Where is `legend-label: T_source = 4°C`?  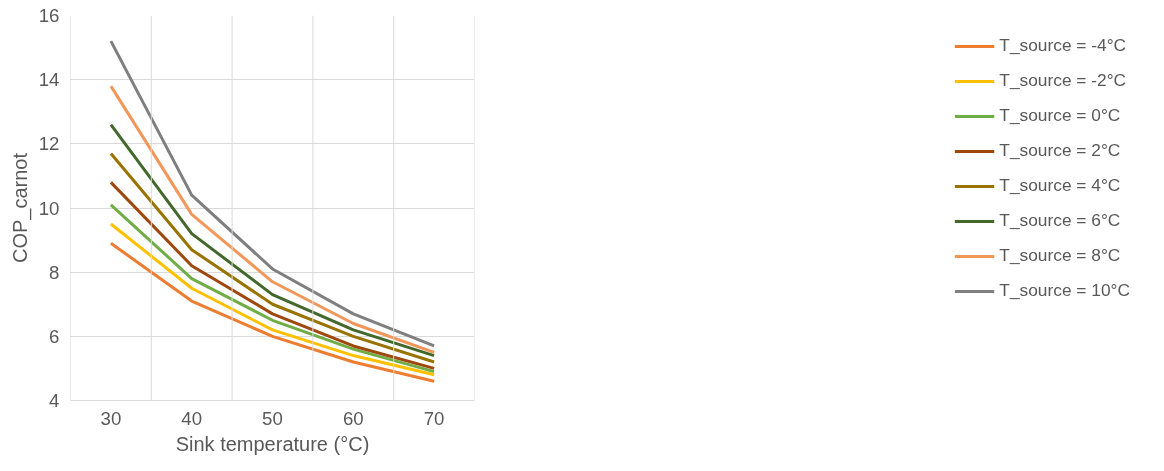 legend-label: T_source = 4°C is located at coordinates (1060, 185).